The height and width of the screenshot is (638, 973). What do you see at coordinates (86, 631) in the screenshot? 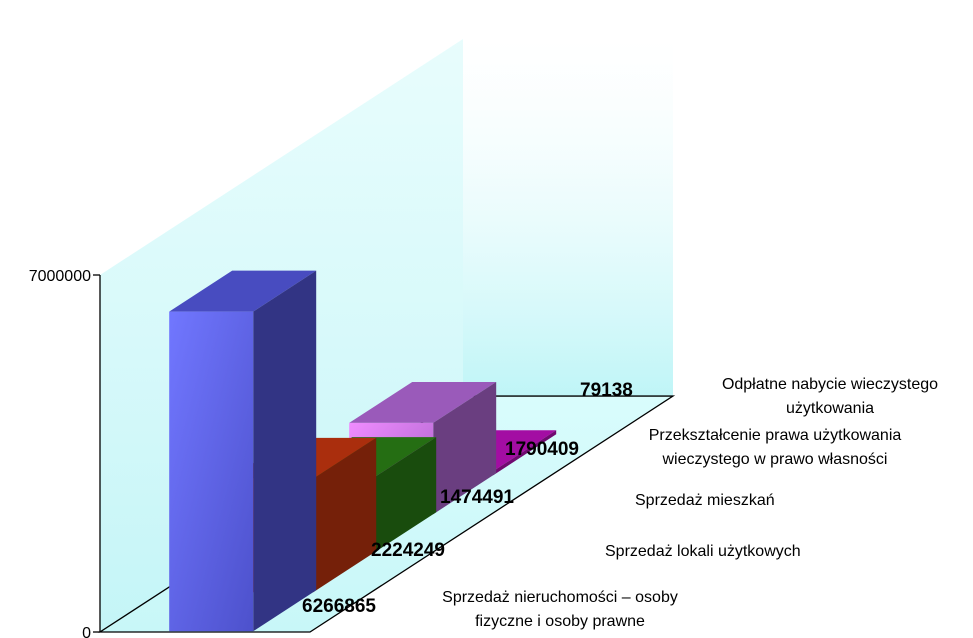
I see `y-tick-label: 0` at bounding box center [86, 631].